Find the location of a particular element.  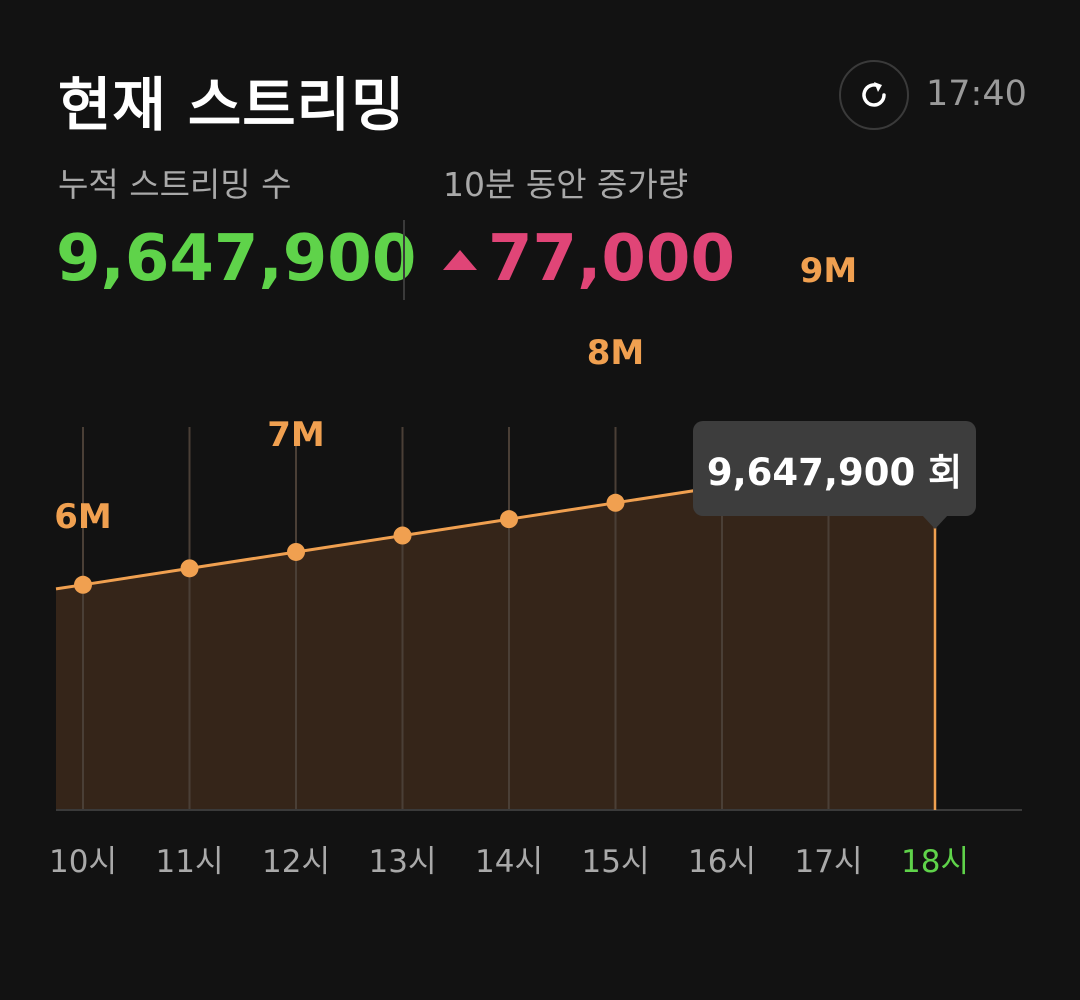

x-tick-label: 13시 is located at coordinates (403, 862).